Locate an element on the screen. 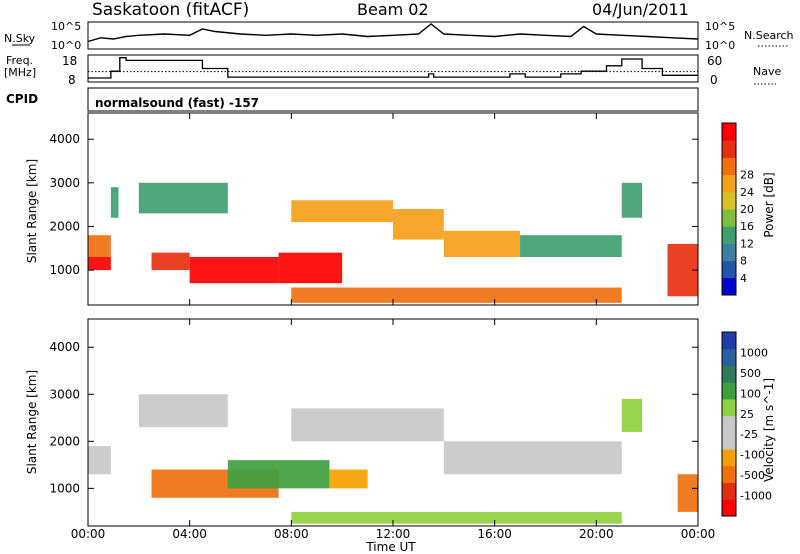 This screenshot has width=800, height=554. power-y-tick-label: 1000 is located at coordinates (64, 270).